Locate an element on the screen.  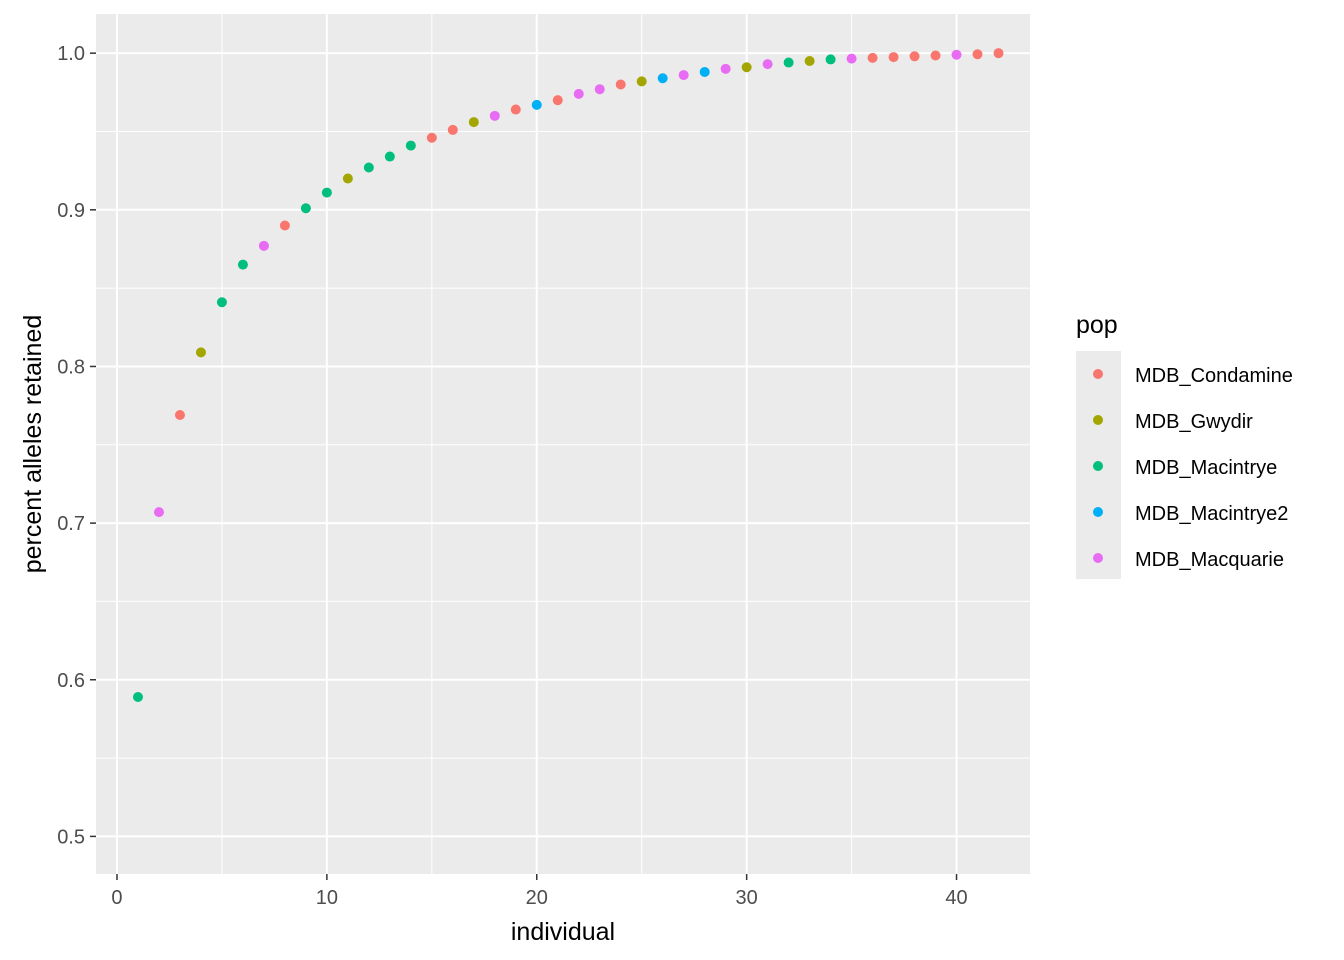
x-tick-label: 0 is located at coordinates (116, 898).